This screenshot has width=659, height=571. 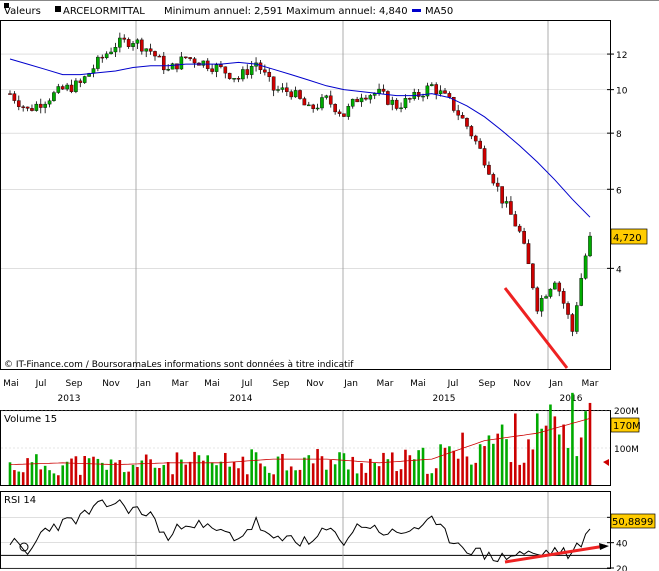 I want to click on series-marker, so click(x=58, y=9).